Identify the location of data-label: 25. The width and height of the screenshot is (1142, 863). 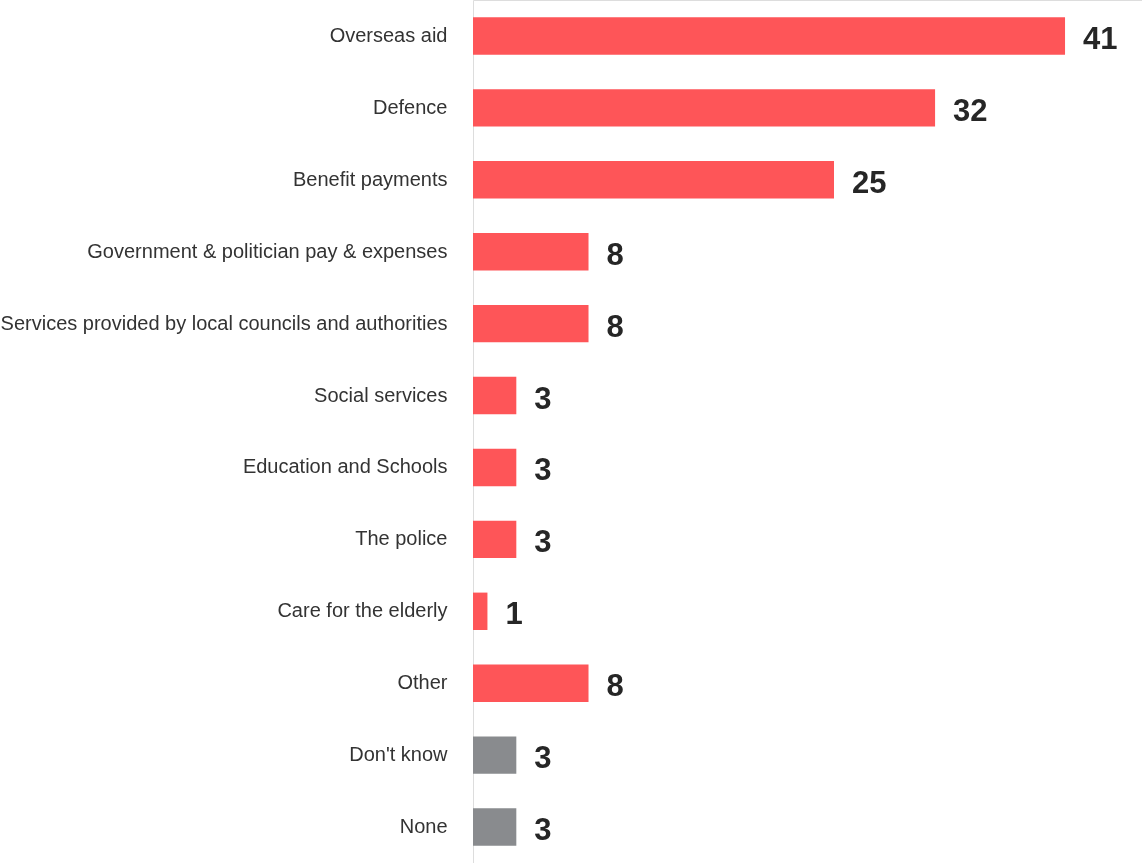
(869, 182).